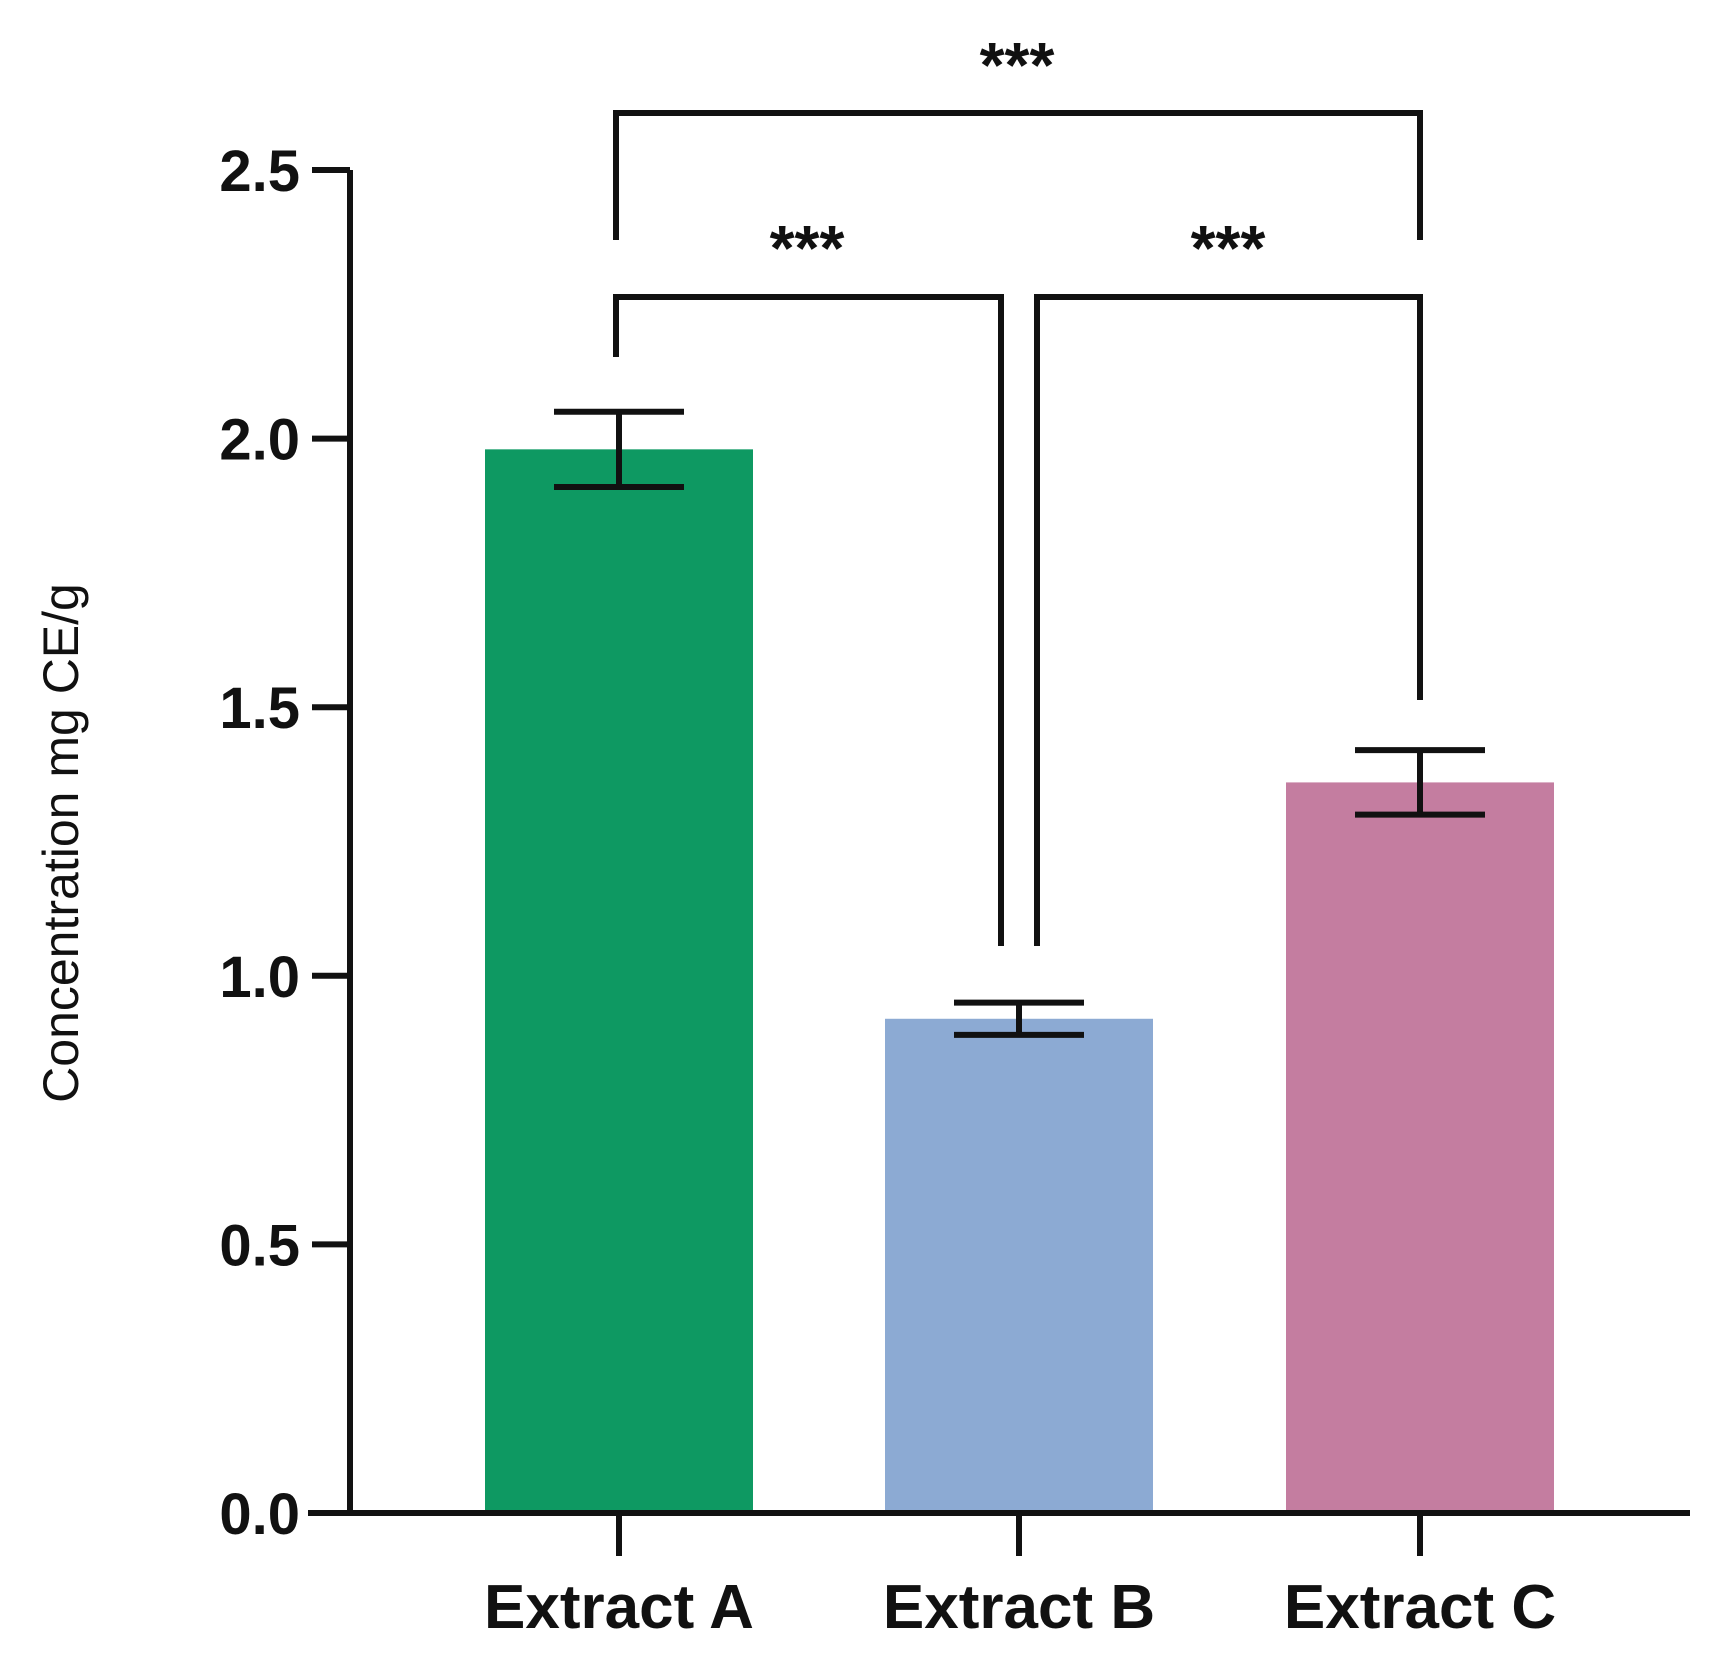 The width and height of the screenshot is (1711, 1667). Describe the element at coordinates (1420, 1607) in the screenshot. I see `x-tick-label: Extract C` at that location.